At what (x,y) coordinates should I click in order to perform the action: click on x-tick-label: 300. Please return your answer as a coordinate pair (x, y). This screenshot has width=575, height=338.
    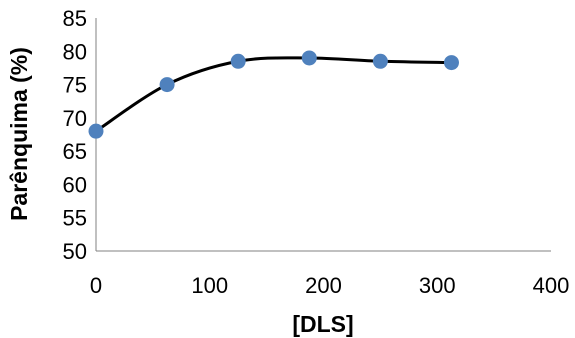
    Looking at the image, I should click on (437, 285).